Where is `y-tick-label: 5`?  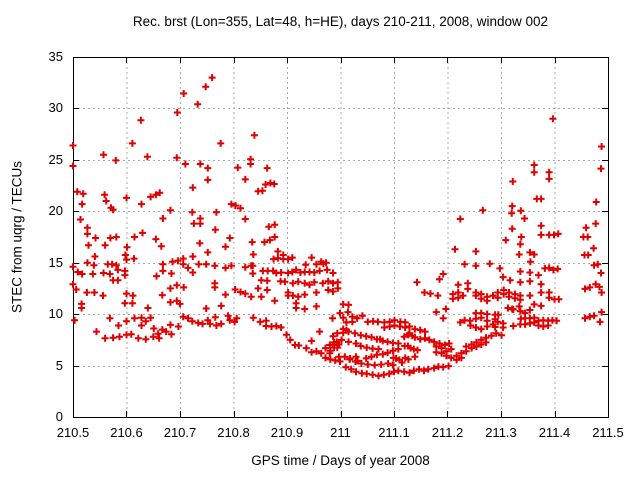 y-tick-label: 5 is located at coordinates (59, 365).